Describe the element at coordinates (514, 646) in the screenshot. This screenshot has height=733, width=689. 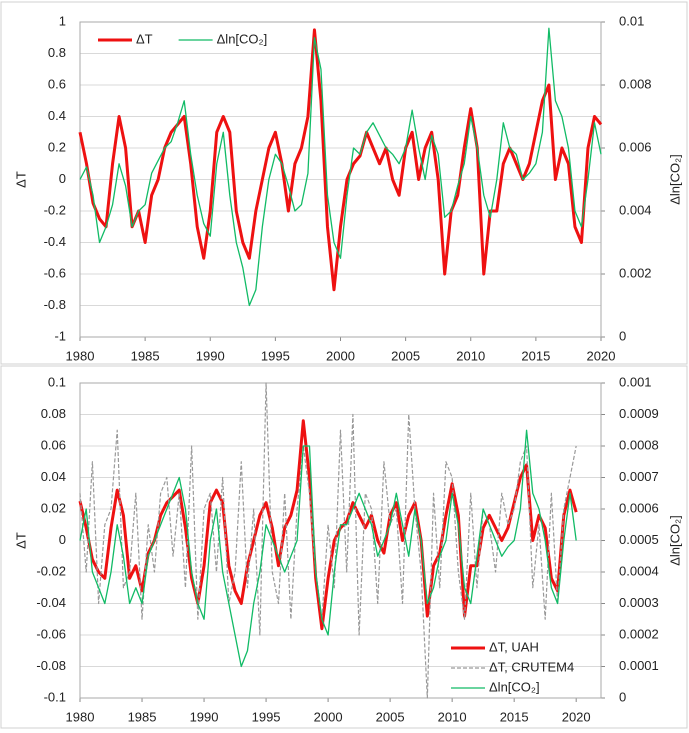
I see `legend-label: ΔT, UAH` at that location.